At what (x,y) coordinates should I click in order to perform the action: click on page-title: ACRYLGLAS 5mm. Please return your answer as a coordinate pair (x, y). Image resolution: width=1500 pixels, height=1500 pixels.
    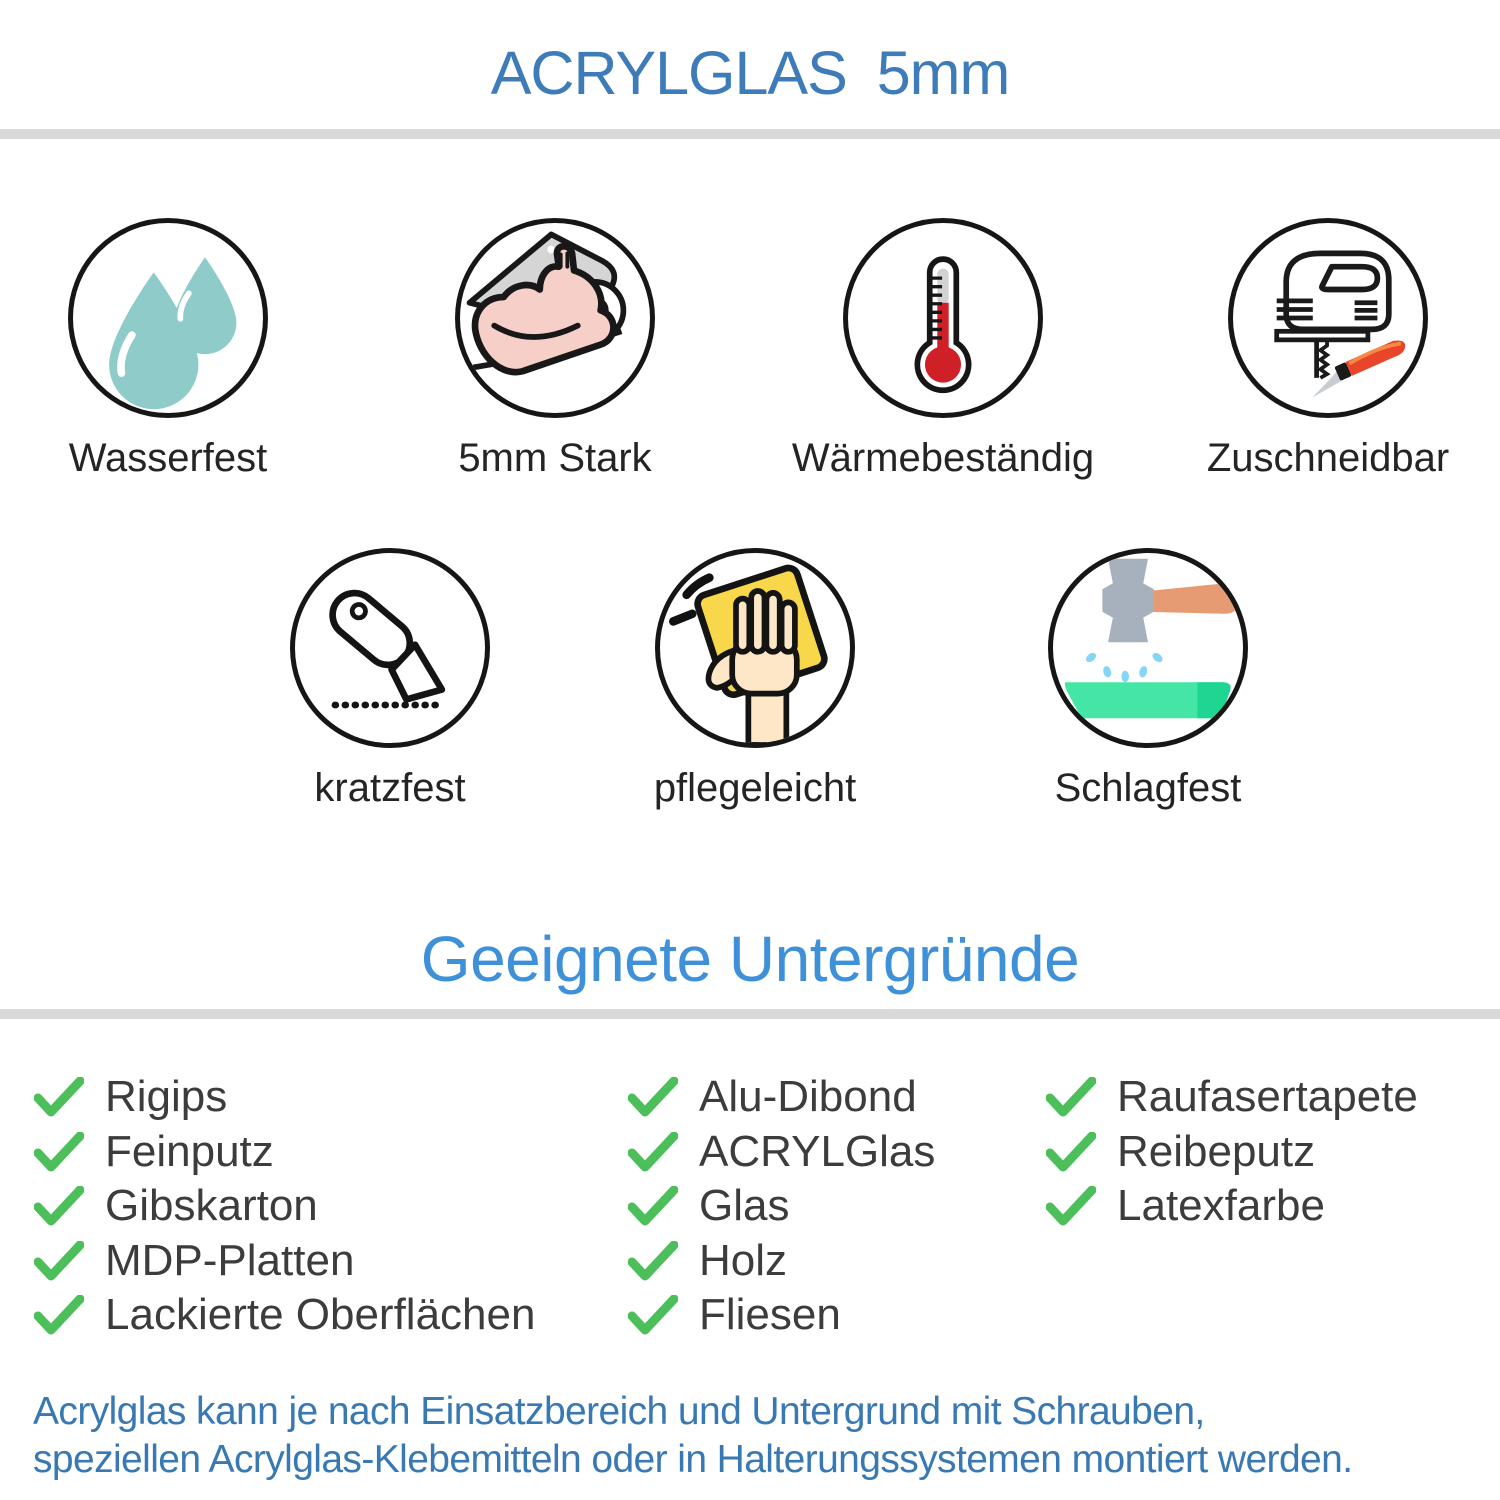
    Looking at the image, I should click on (750, 73).